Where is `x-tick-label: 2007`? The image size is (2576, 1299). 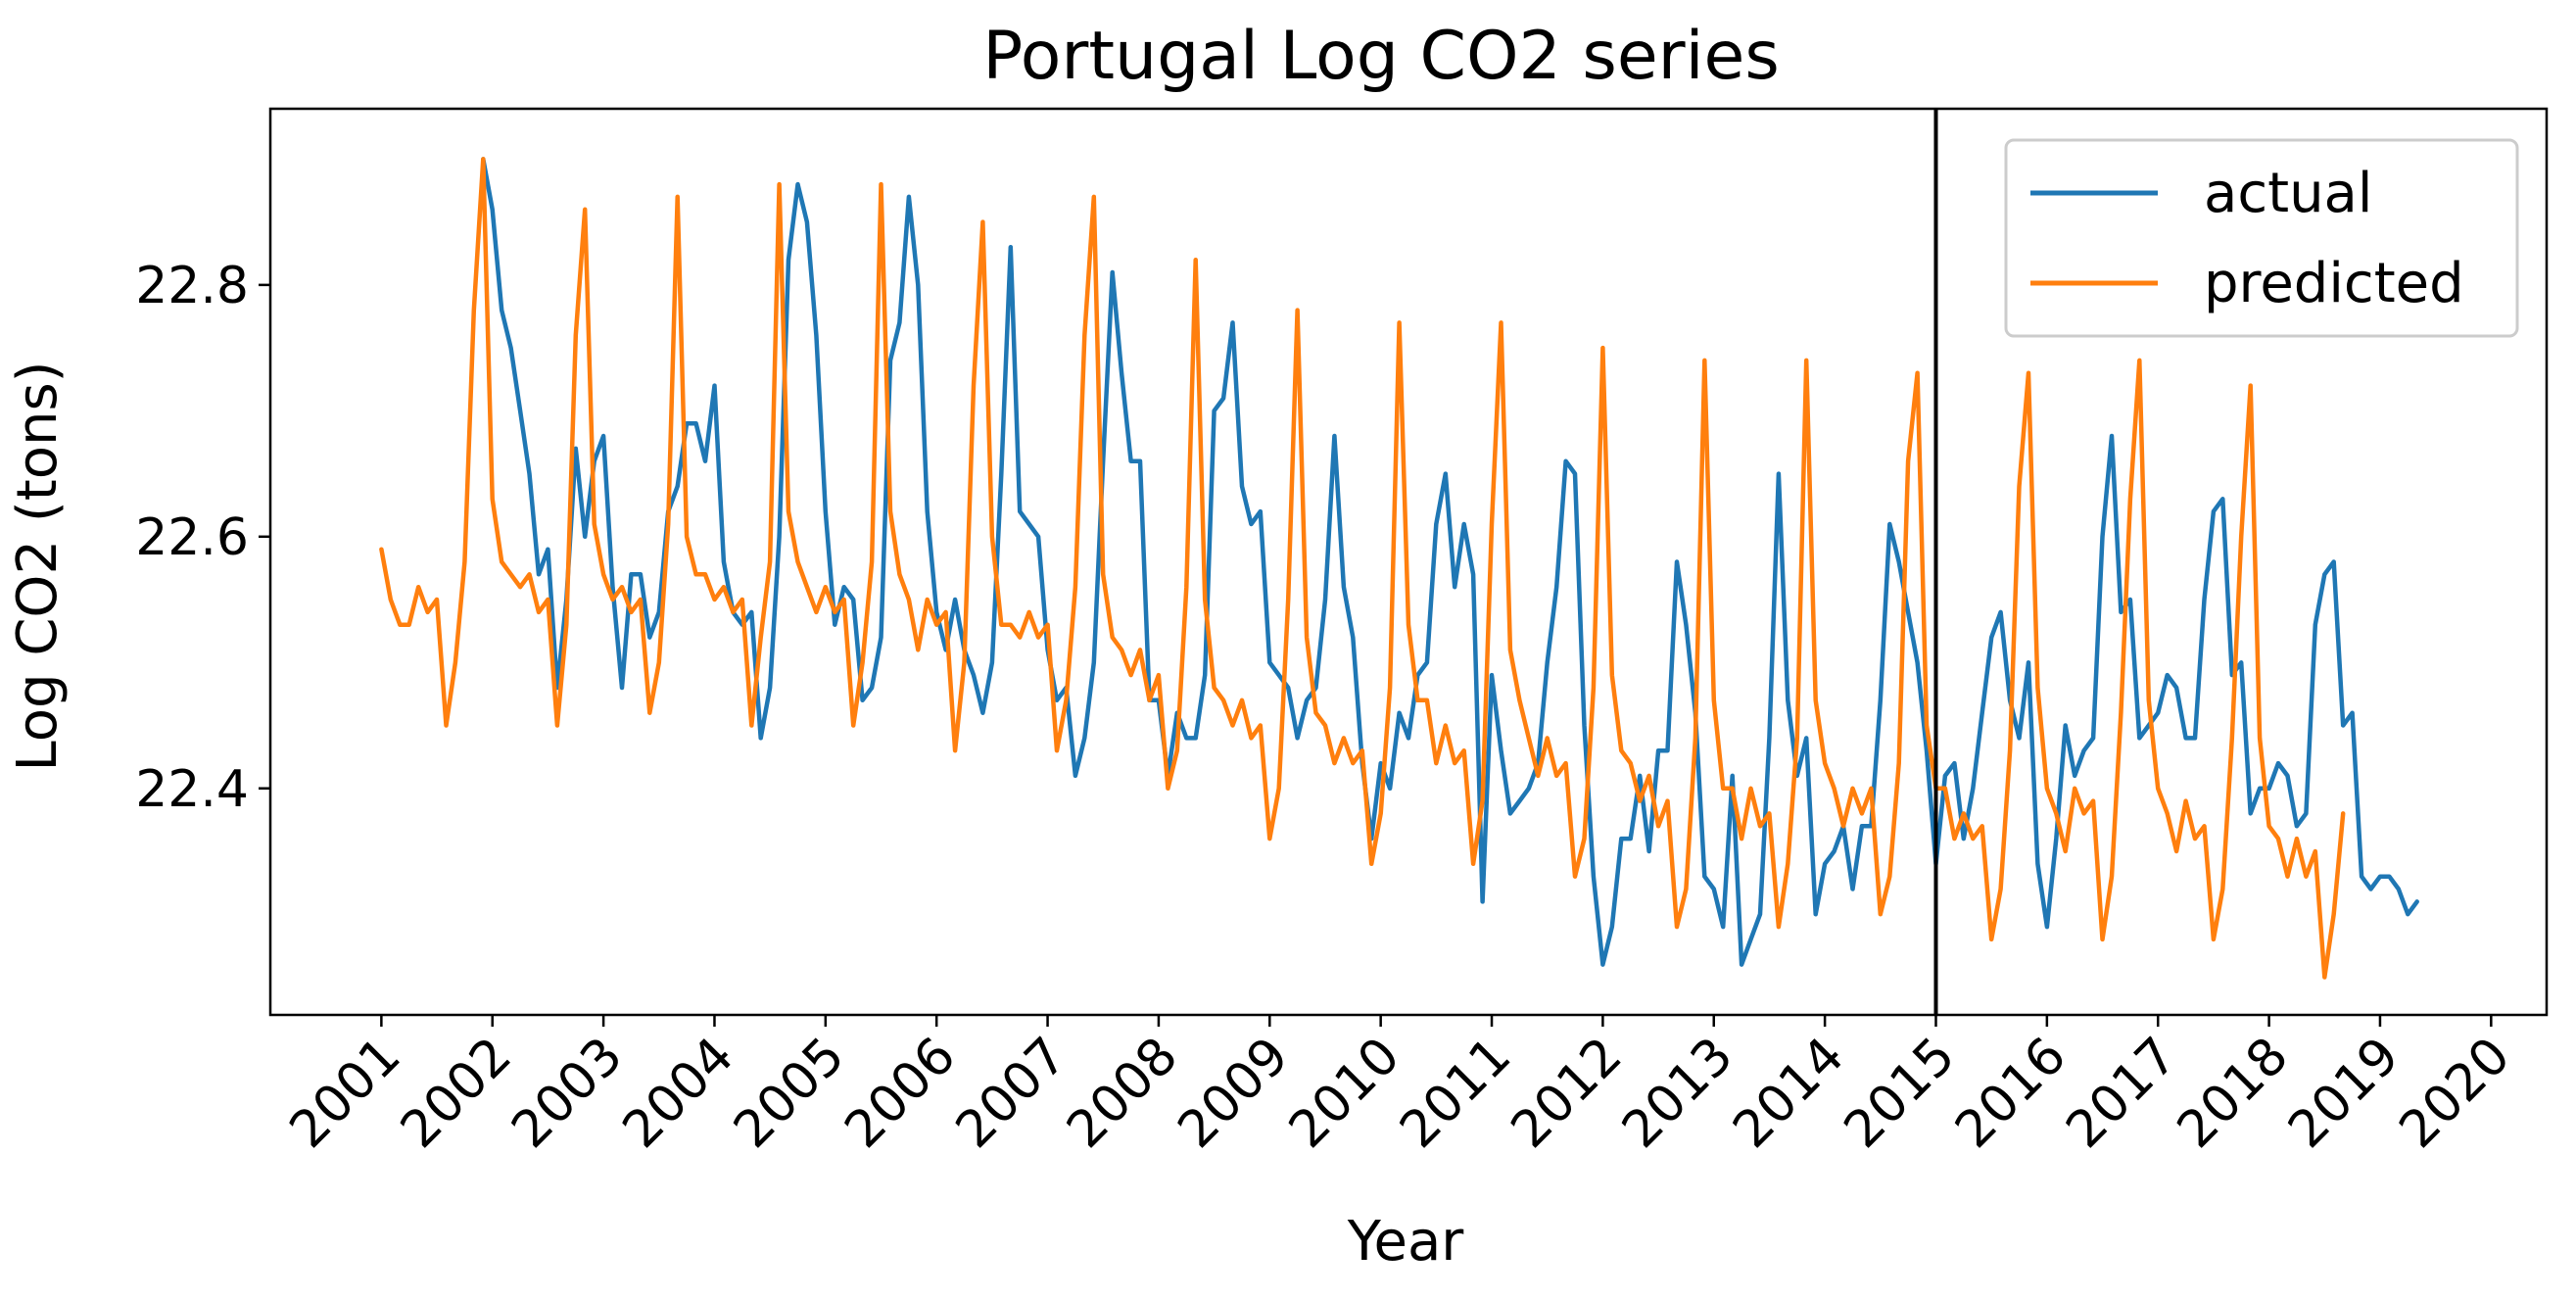 x-tick-label: 2007 is located at coordinates (1012, 1093).